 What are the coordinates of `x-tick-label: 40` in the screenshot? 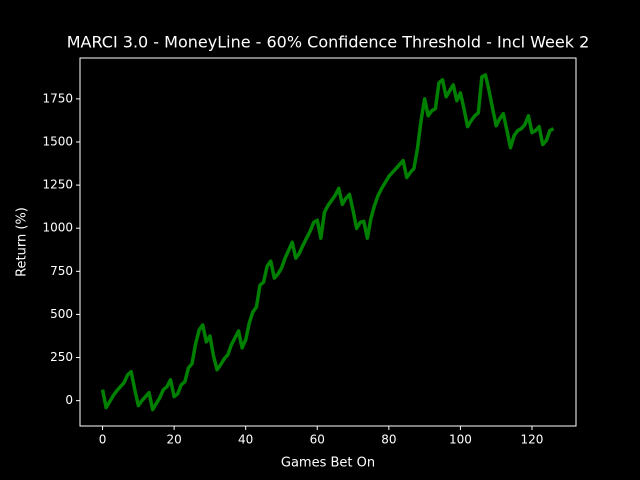 It's located at (245, 440).